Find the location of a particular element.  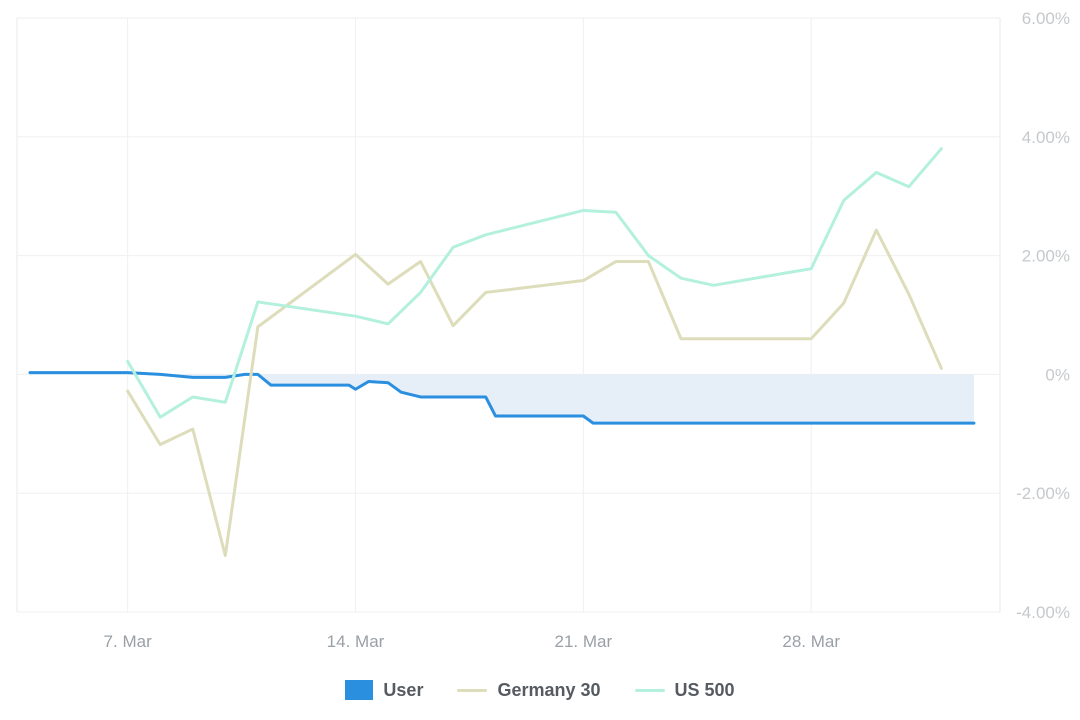

x-tick-label: 21. Mar is located at coordinates (584, 641).